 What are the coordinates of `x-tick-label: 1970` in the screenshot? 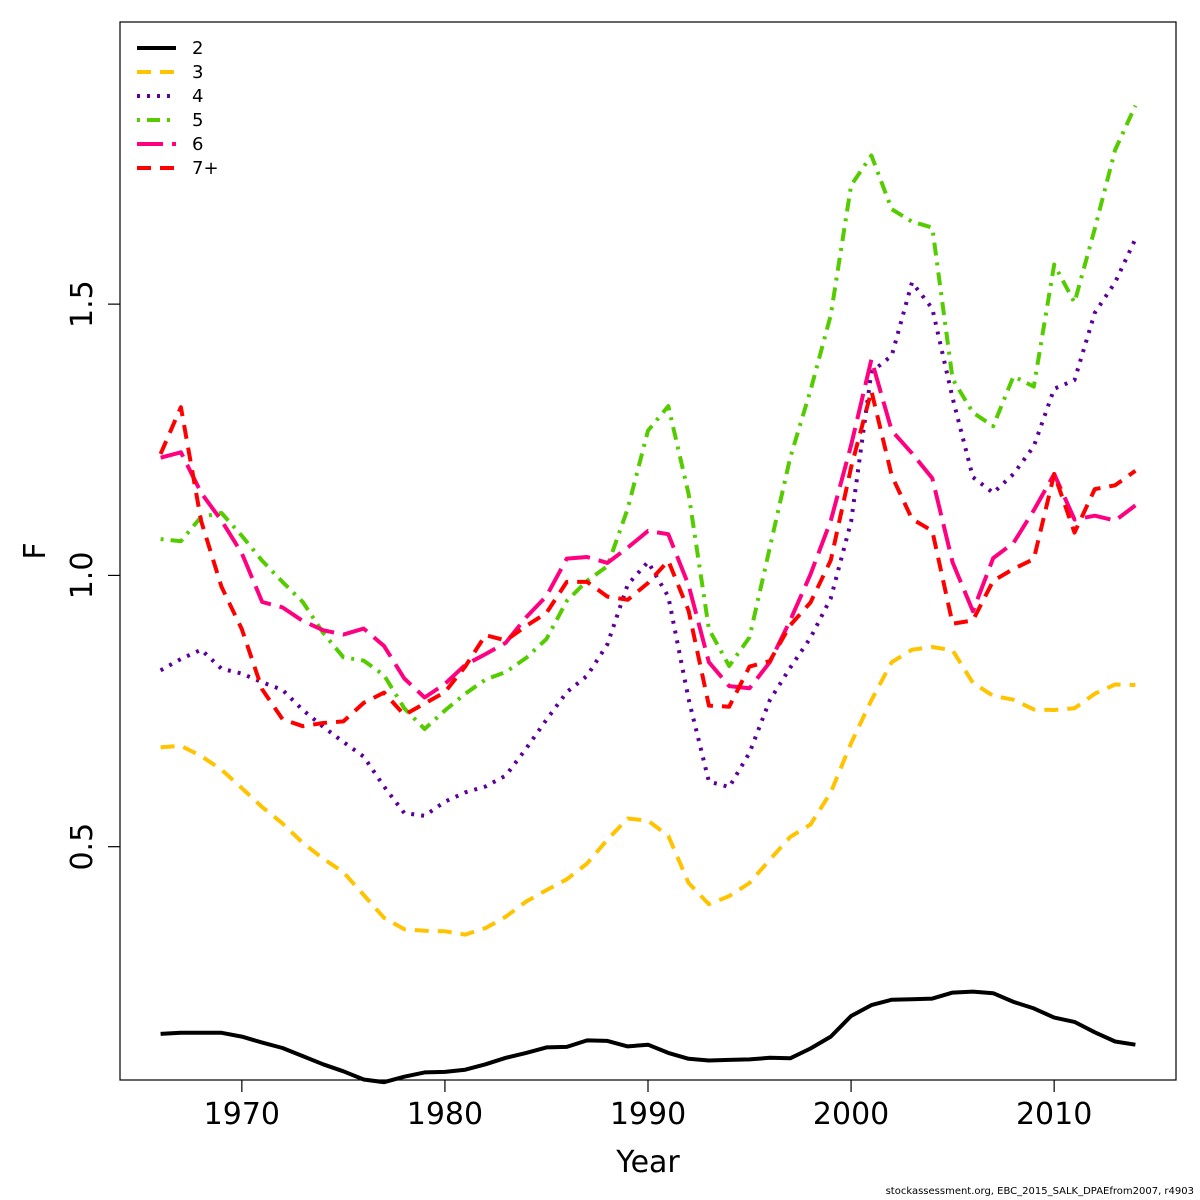 It's located at (242, 1114).